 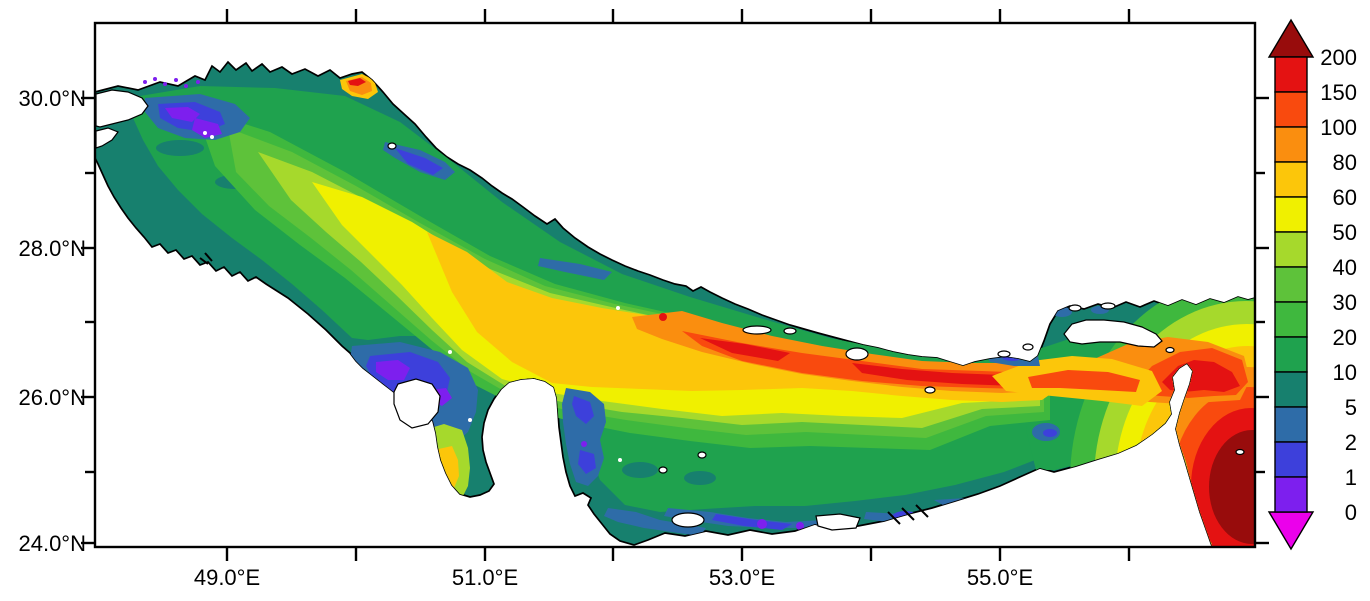 What do you see at coordinates (1345, 267) in the screenshot?
I see `colorbar-label: 40` at bounding box center [1345, 267].